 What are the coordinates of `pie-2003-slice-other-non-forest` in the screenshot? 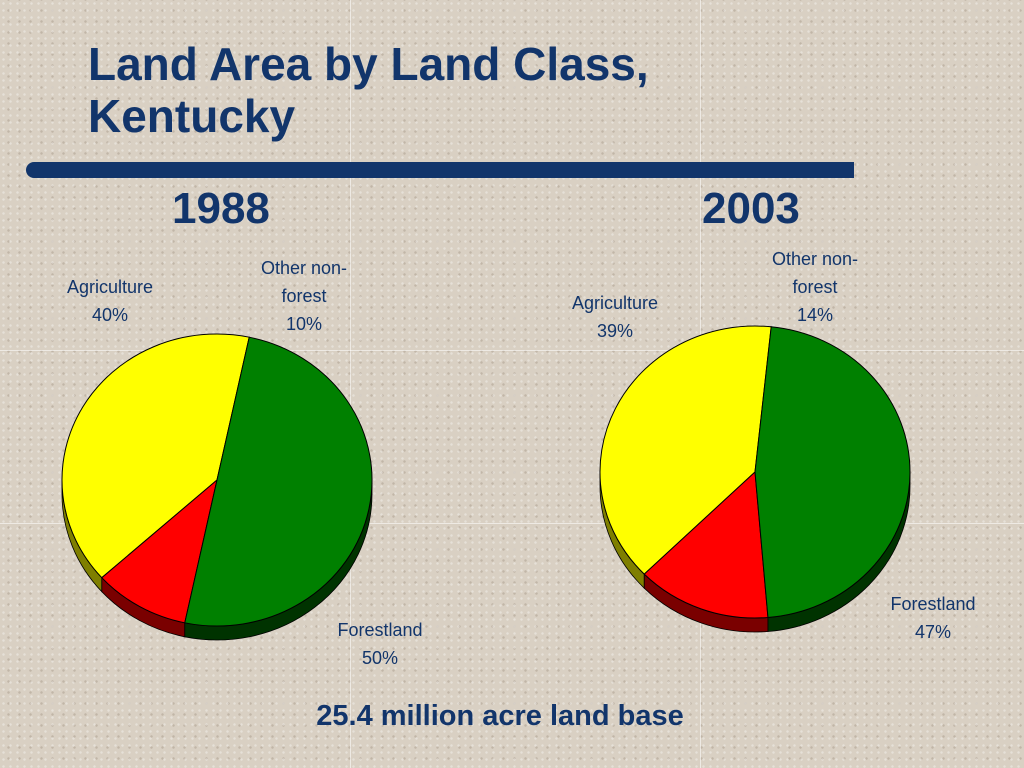 It's located at (706, 544).